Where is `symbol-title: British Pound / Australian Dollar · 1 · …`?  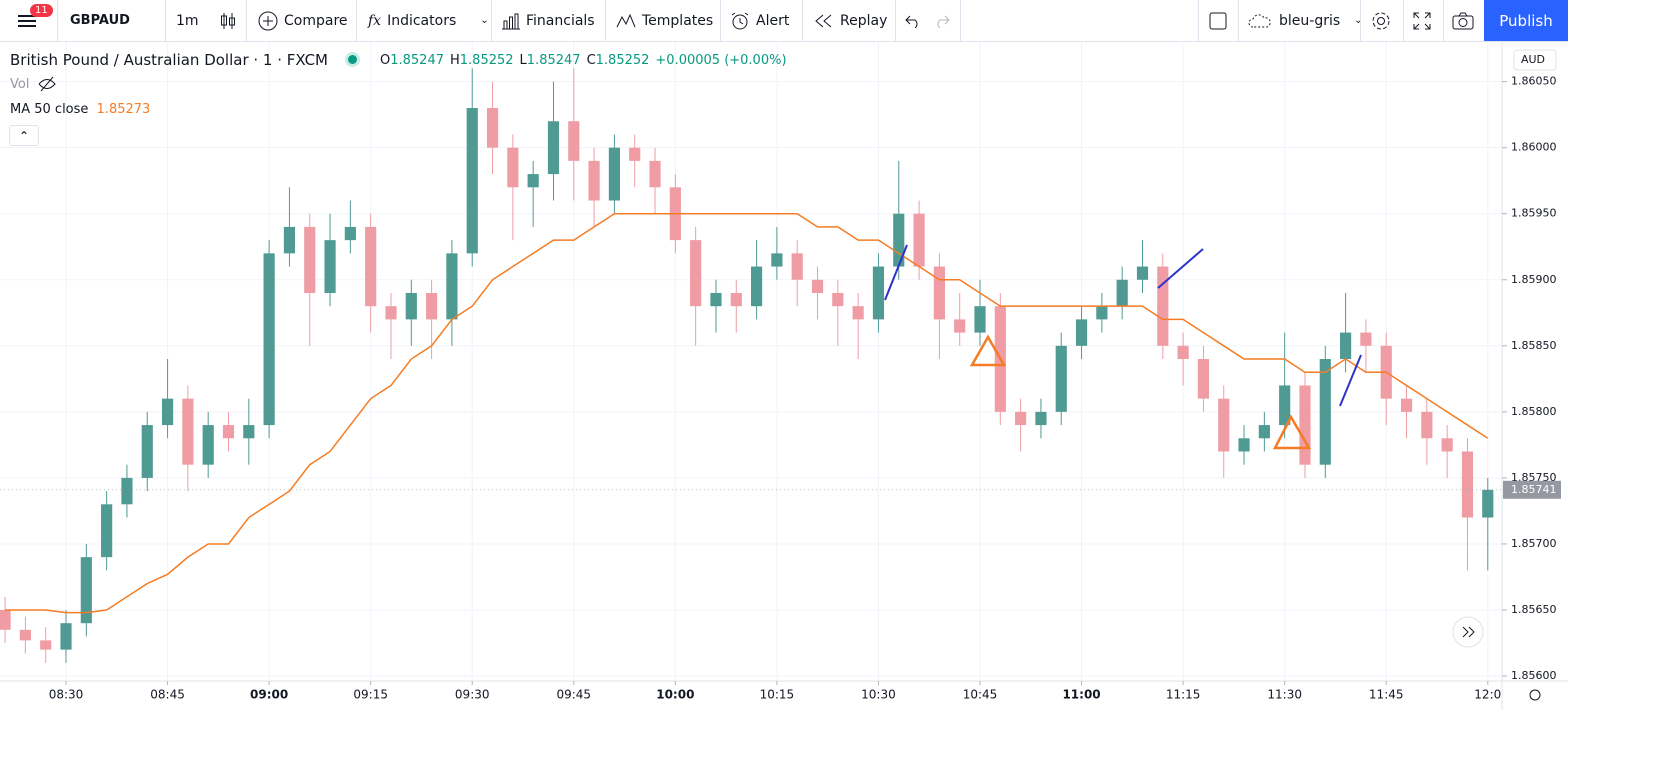
symbol-title: British Pound / Australian Dollar · 1 · … is located at coordinates (169, 60).